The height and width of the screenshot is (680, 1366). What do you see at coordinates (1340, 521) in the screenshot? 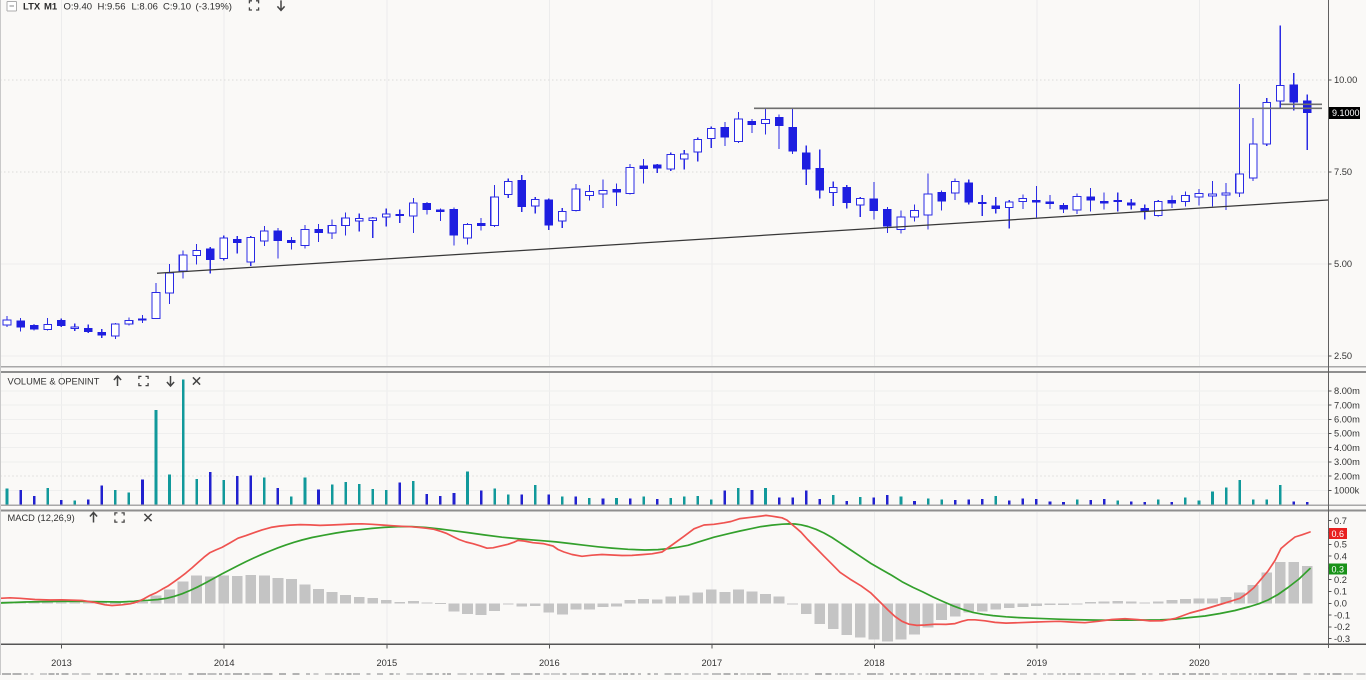
I see `svg-text: 0.7` at bounding box center [1340, 521].